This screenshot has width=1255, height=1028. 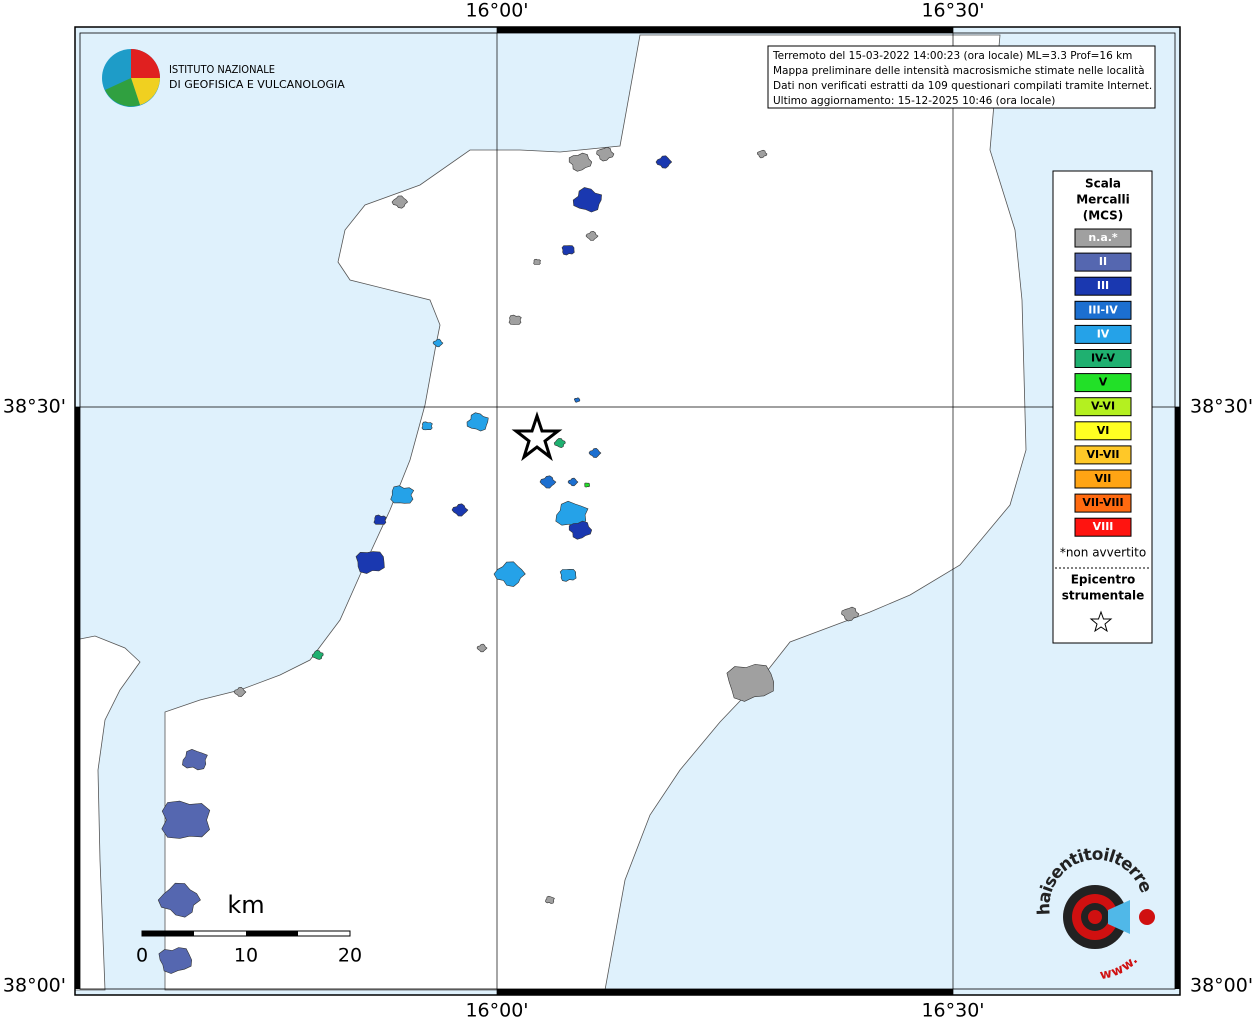 I want to click on legend-epicenter: Epicentro, so click(x=1103, y=580).